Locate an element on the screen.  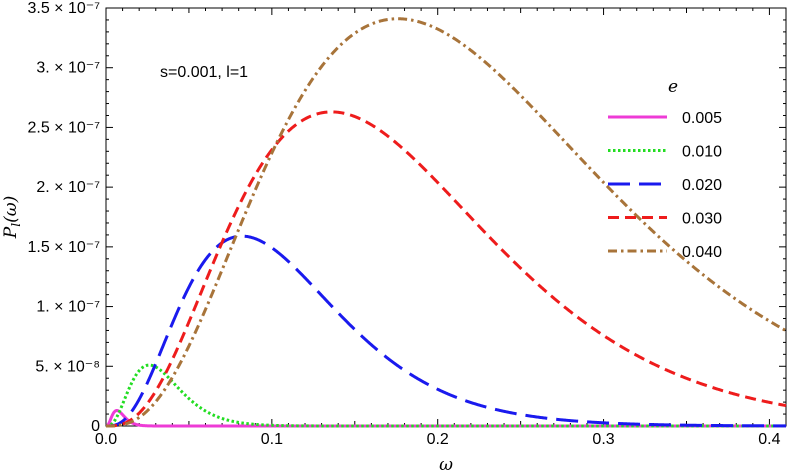
legend-label-0.020: 0.020 is located at coordinates (702, 185).